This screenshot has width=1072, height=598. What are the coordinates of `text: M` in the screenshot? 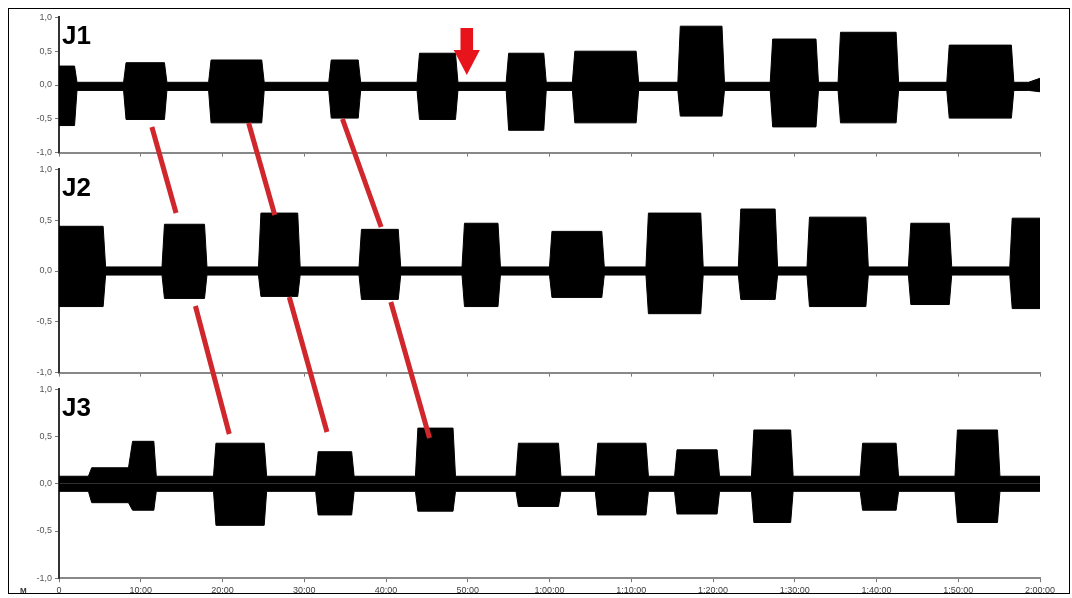 It's located at (23, 591).